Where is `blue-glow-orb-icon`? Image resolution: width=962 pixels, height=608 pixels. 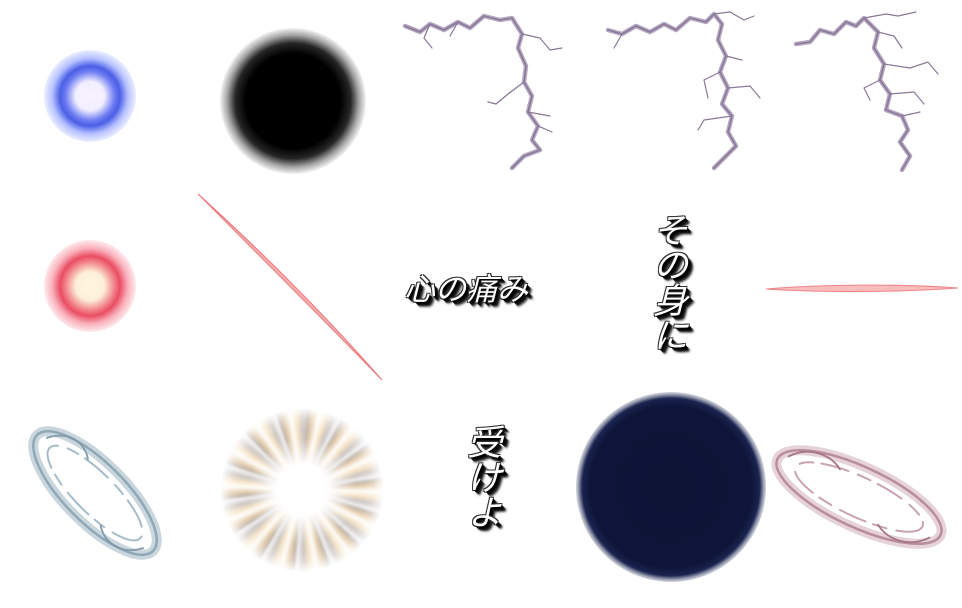 blue-glow-orb-icon is located at coordinates (90, 96).